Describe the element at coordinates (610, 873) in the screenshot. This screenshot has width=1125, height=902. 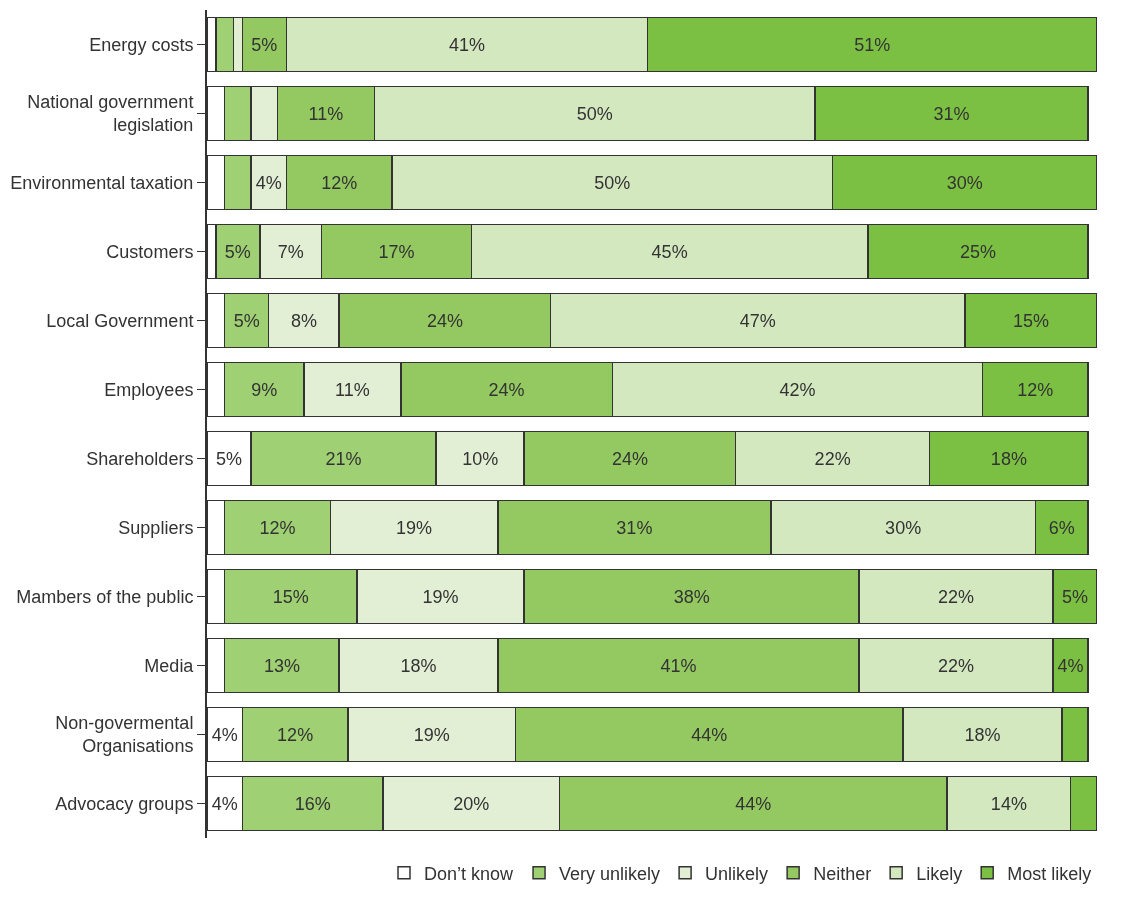
I see `legend-label: Very unlikely` at that location.